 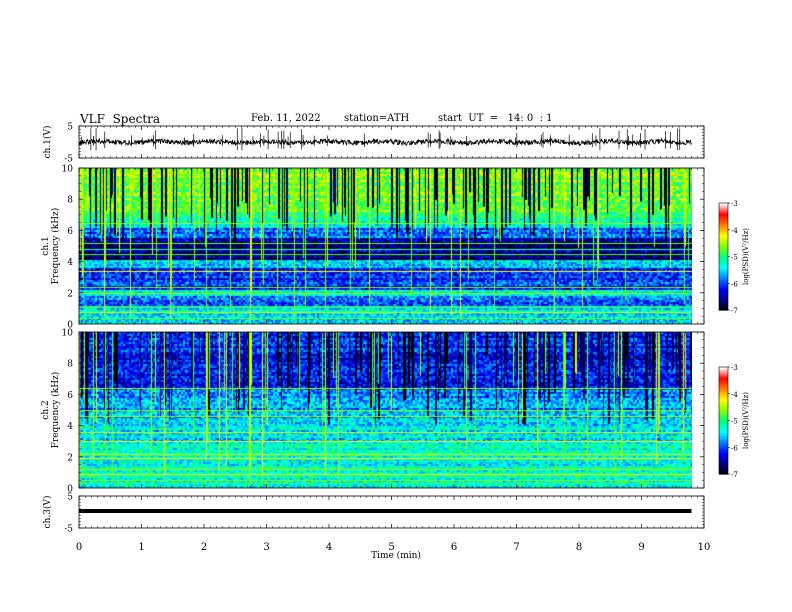 What do you see at coordinates (68, 334) in the screenshot?
I see `ch2-spec-y-tick-label: 10` at bounding box center [68, 334].